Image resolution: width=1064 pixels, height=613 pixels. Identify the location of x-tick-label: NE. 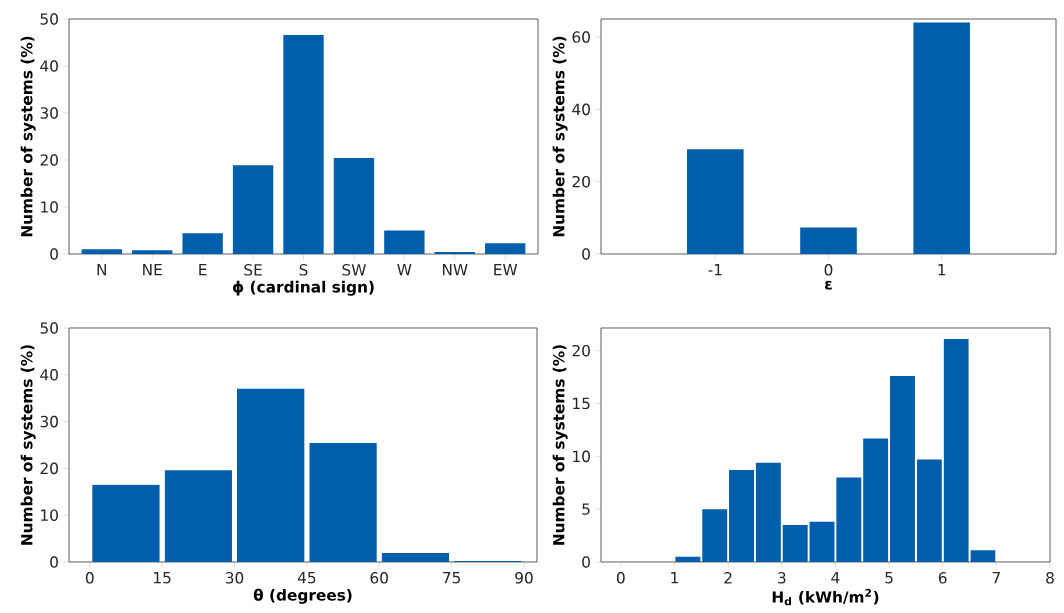
(152, 270).